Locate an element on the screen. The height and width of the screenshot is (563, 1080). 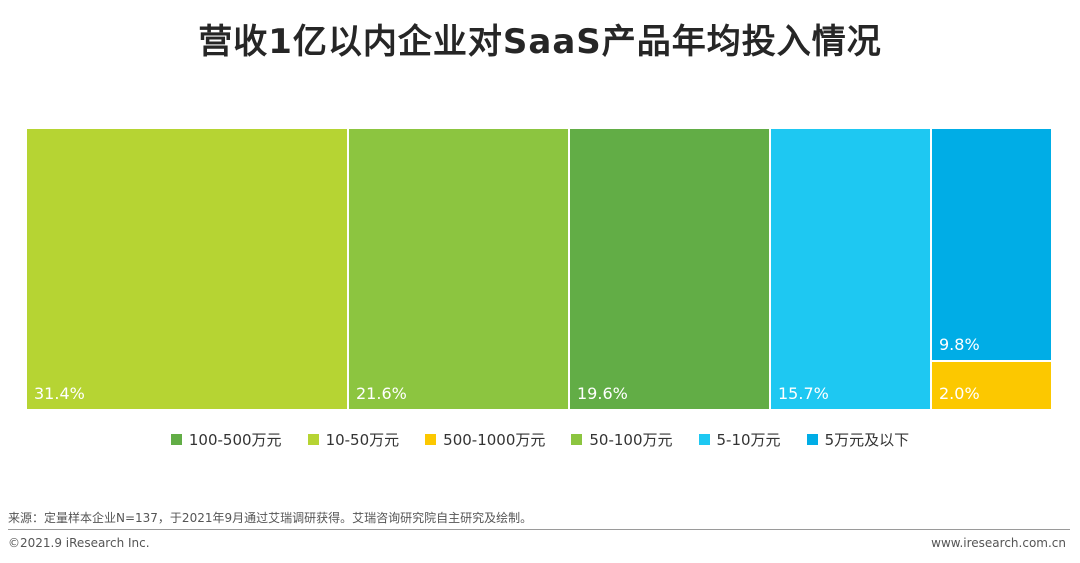
segment-value-label: 19.6% is located at coordinates (602, 393).